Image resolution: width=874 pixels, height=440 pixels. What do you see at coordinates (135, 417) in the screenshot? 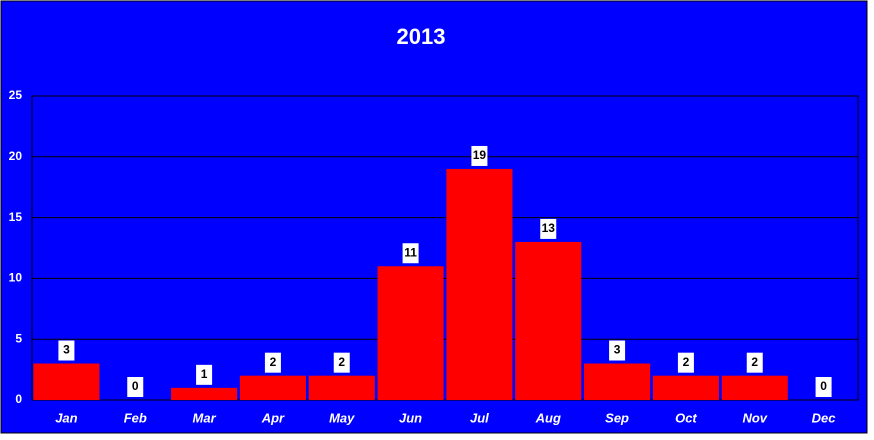
I see `x-tick-label: Feb` at bounding box center [135, 417].